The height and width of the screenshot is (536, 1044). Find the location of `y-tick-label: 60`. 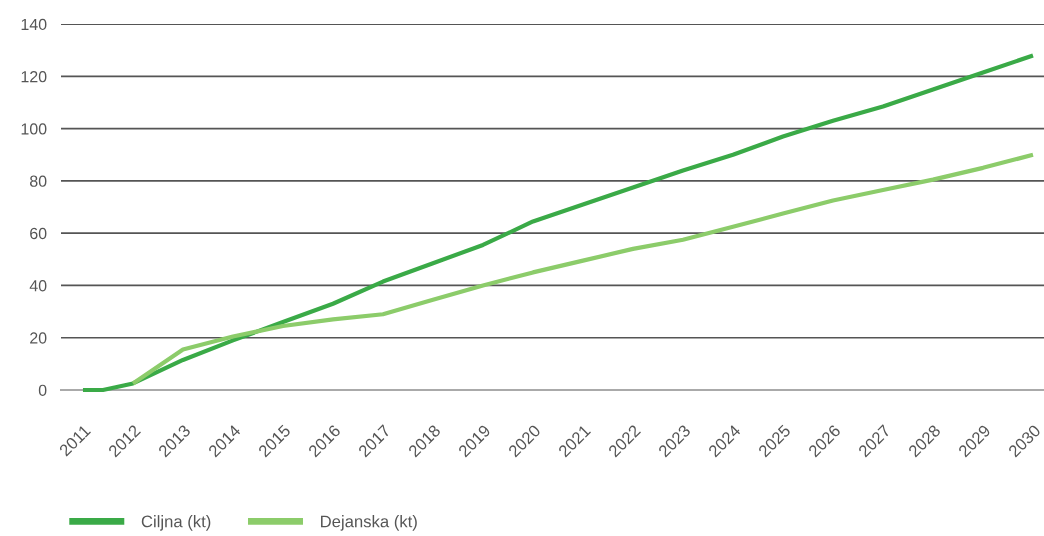

y-tick-label: 60 is located at coordinates (38, 233).